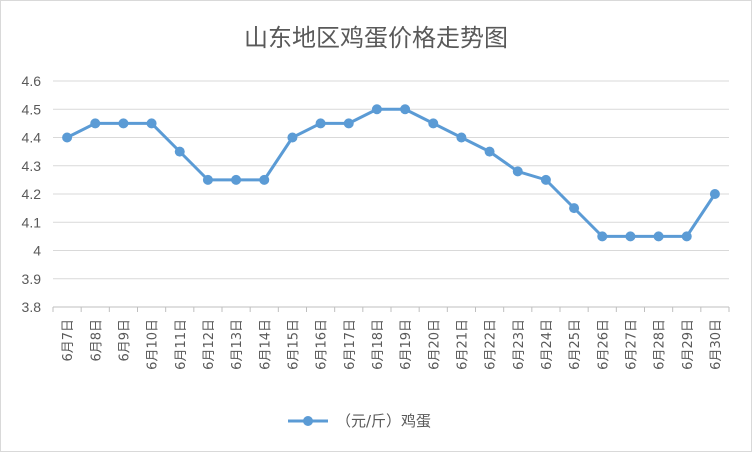  Describe the element at coordinates (68, 340) in the screenshot. I see `x-tick-label: 6月7日` at that location.